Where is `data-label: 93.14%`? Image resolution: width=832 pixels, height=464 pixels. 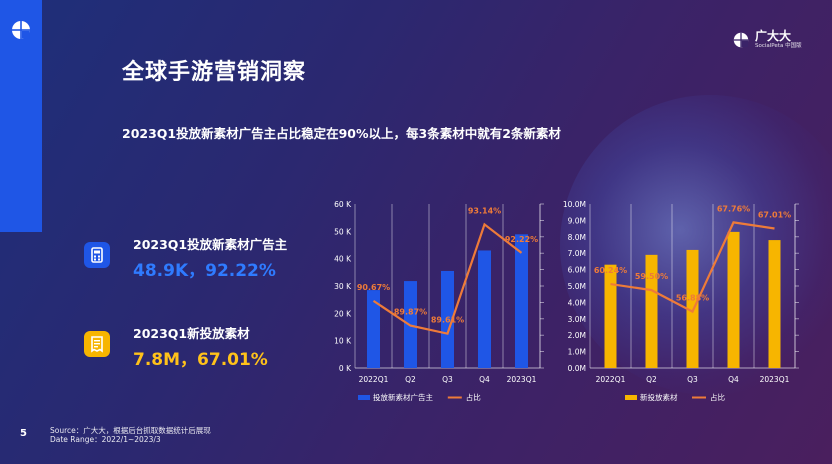
data-label: 93.14% is located at coordinates (484, 210).